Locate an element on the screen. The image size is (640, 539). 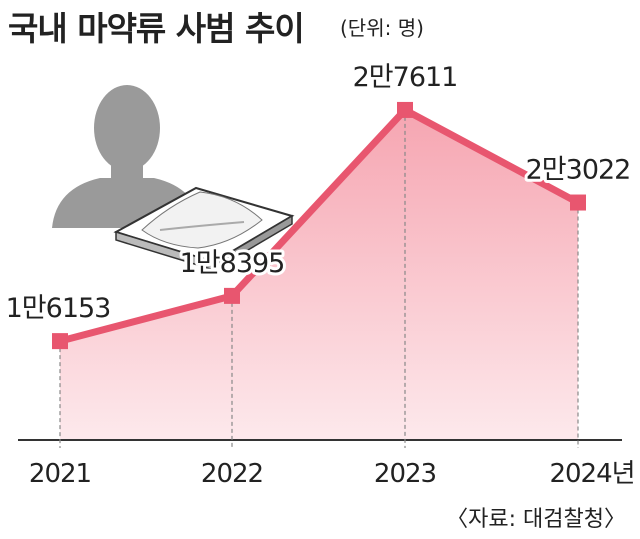
data-label: 1만8395 is located at coordinates (232, 263).